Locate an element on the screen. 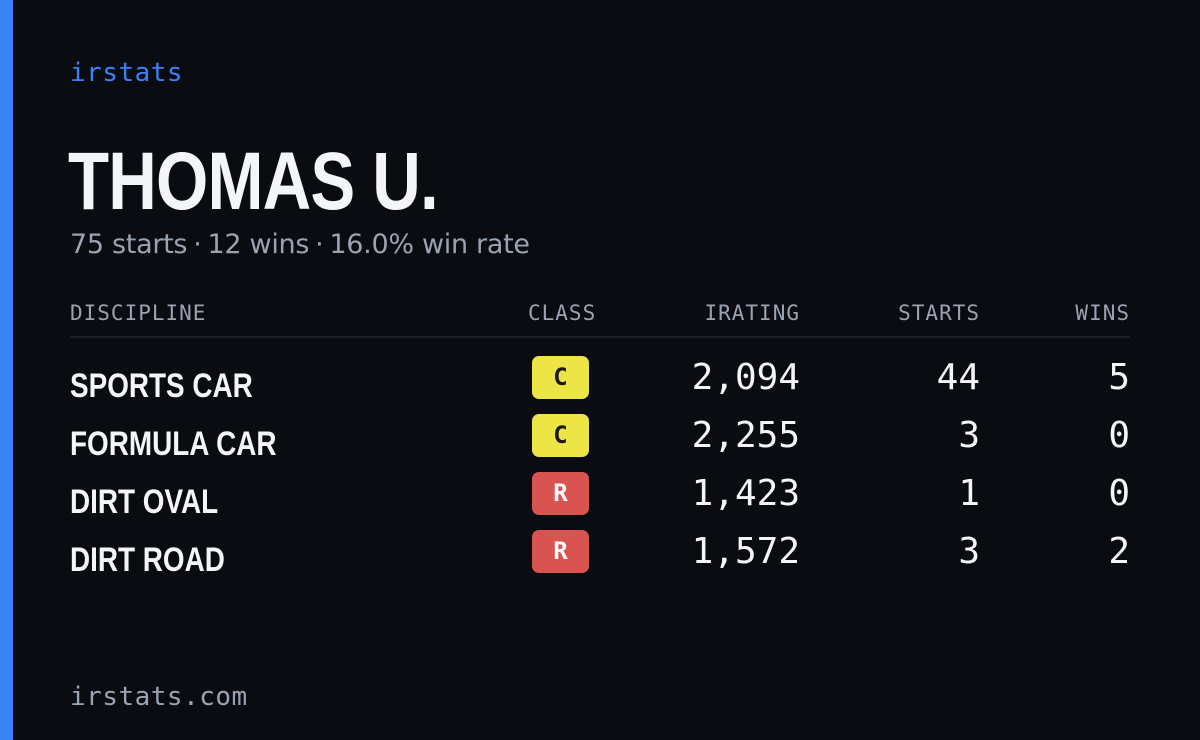 The image size is (1200, 740). wins-value: 2 is located at coordinates (1119, 551).